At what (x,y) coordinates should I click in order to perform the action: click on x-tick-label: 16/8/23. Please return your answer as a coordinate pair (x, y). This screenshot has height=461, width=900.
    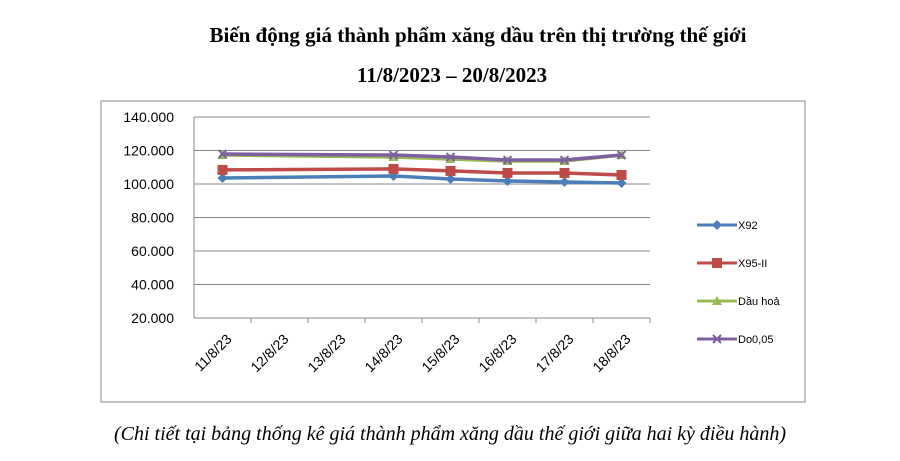
    Looking at the image, I should click on (497, 353).